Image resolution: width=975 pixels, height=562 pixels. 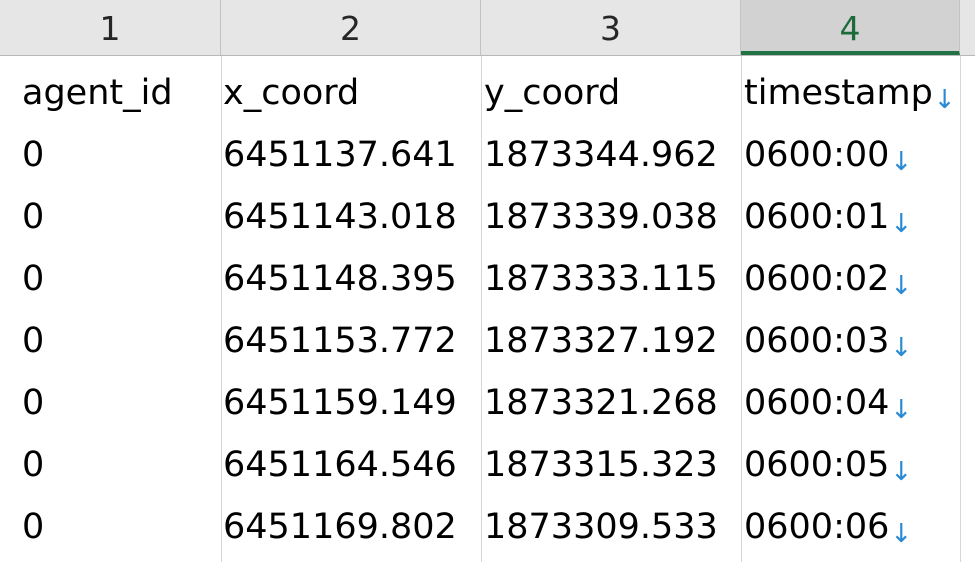 I want to click on cell-x-coord: 6451169.802, so click(x=340, y=527).